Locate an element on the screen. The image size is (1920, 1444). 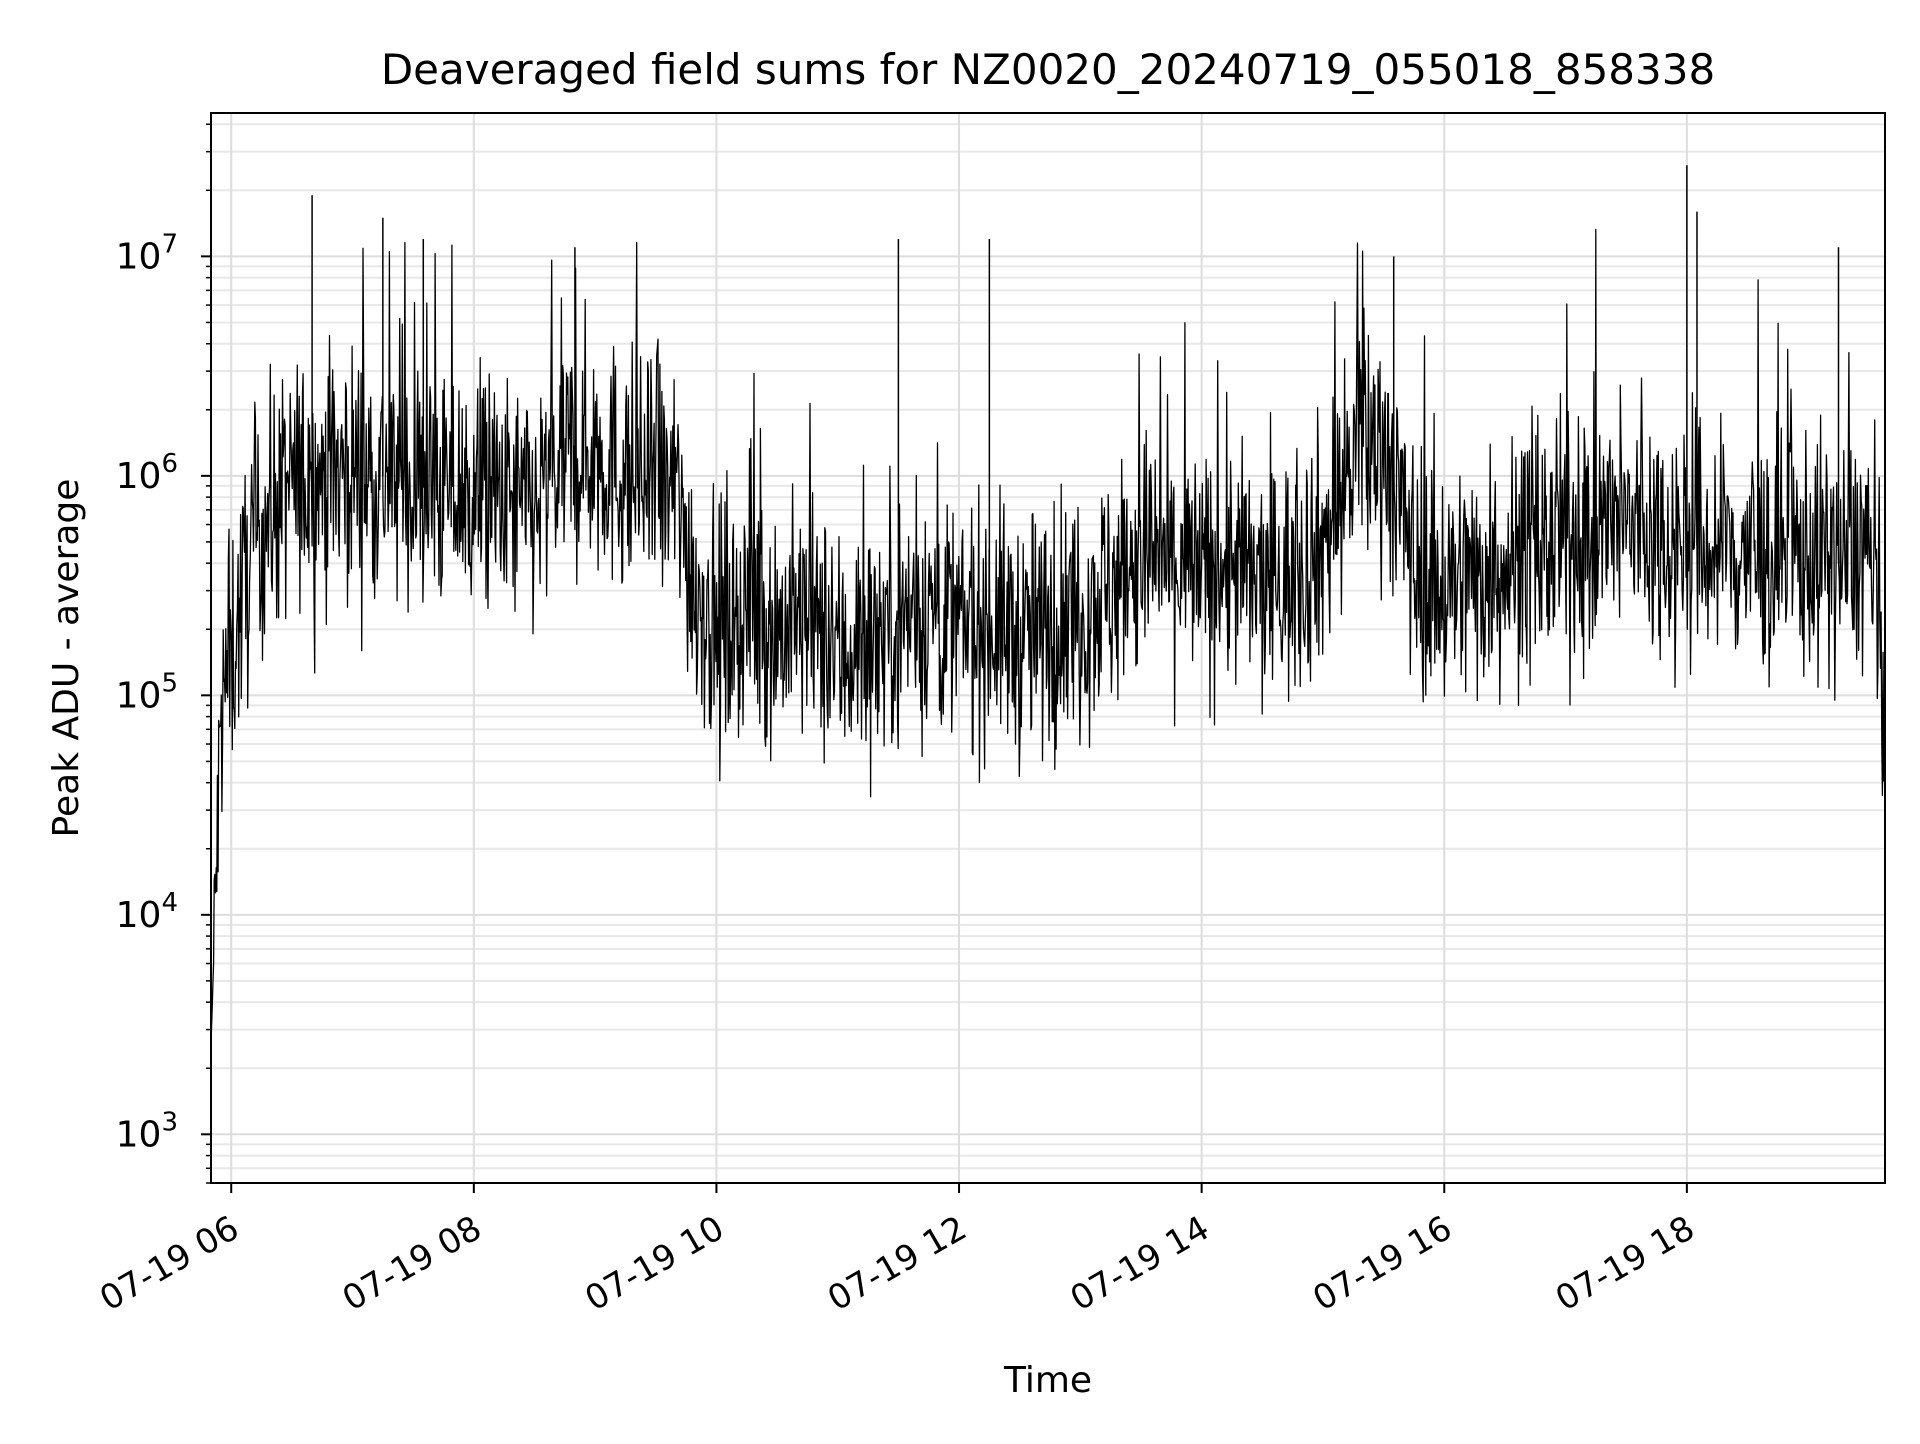
y-tick-label: 10⁵ is located at coordinates (147, 692).